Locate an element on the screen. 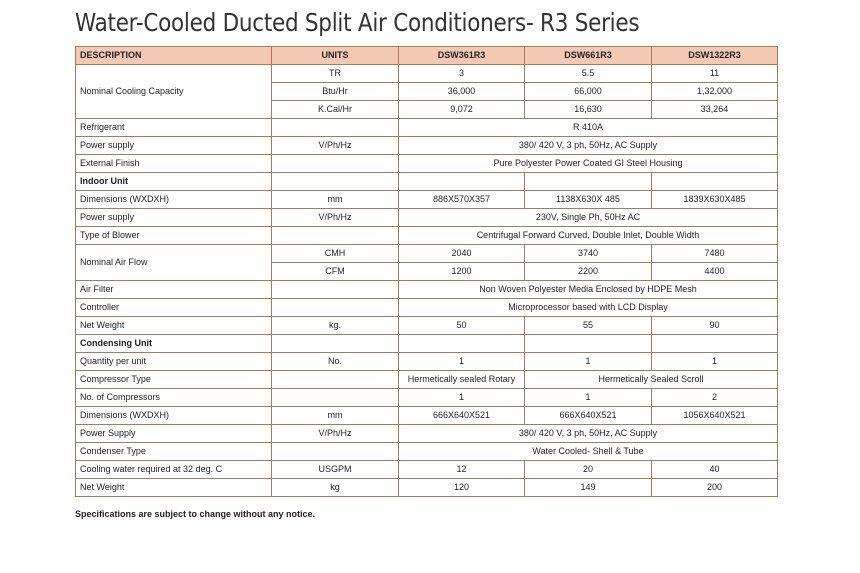  value-cell: Water Cooled- Shell & Tube is located at coordinates (588, 451).